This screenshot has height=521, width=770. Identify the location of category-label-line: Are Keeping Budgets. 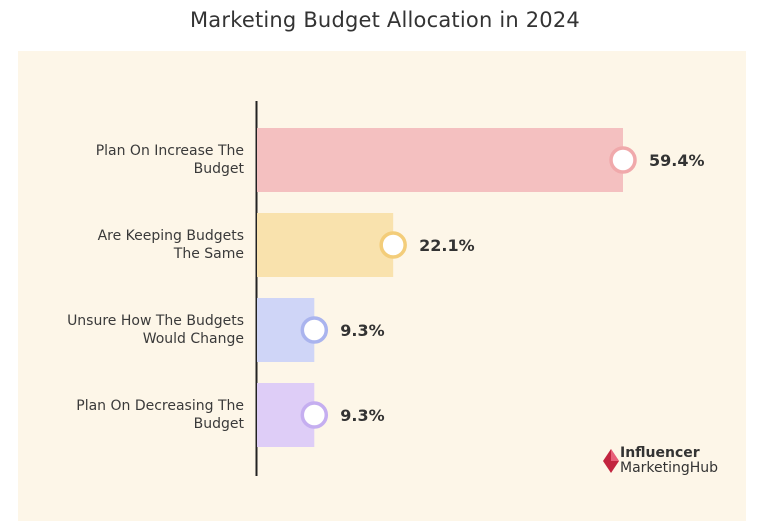
(170, 236).